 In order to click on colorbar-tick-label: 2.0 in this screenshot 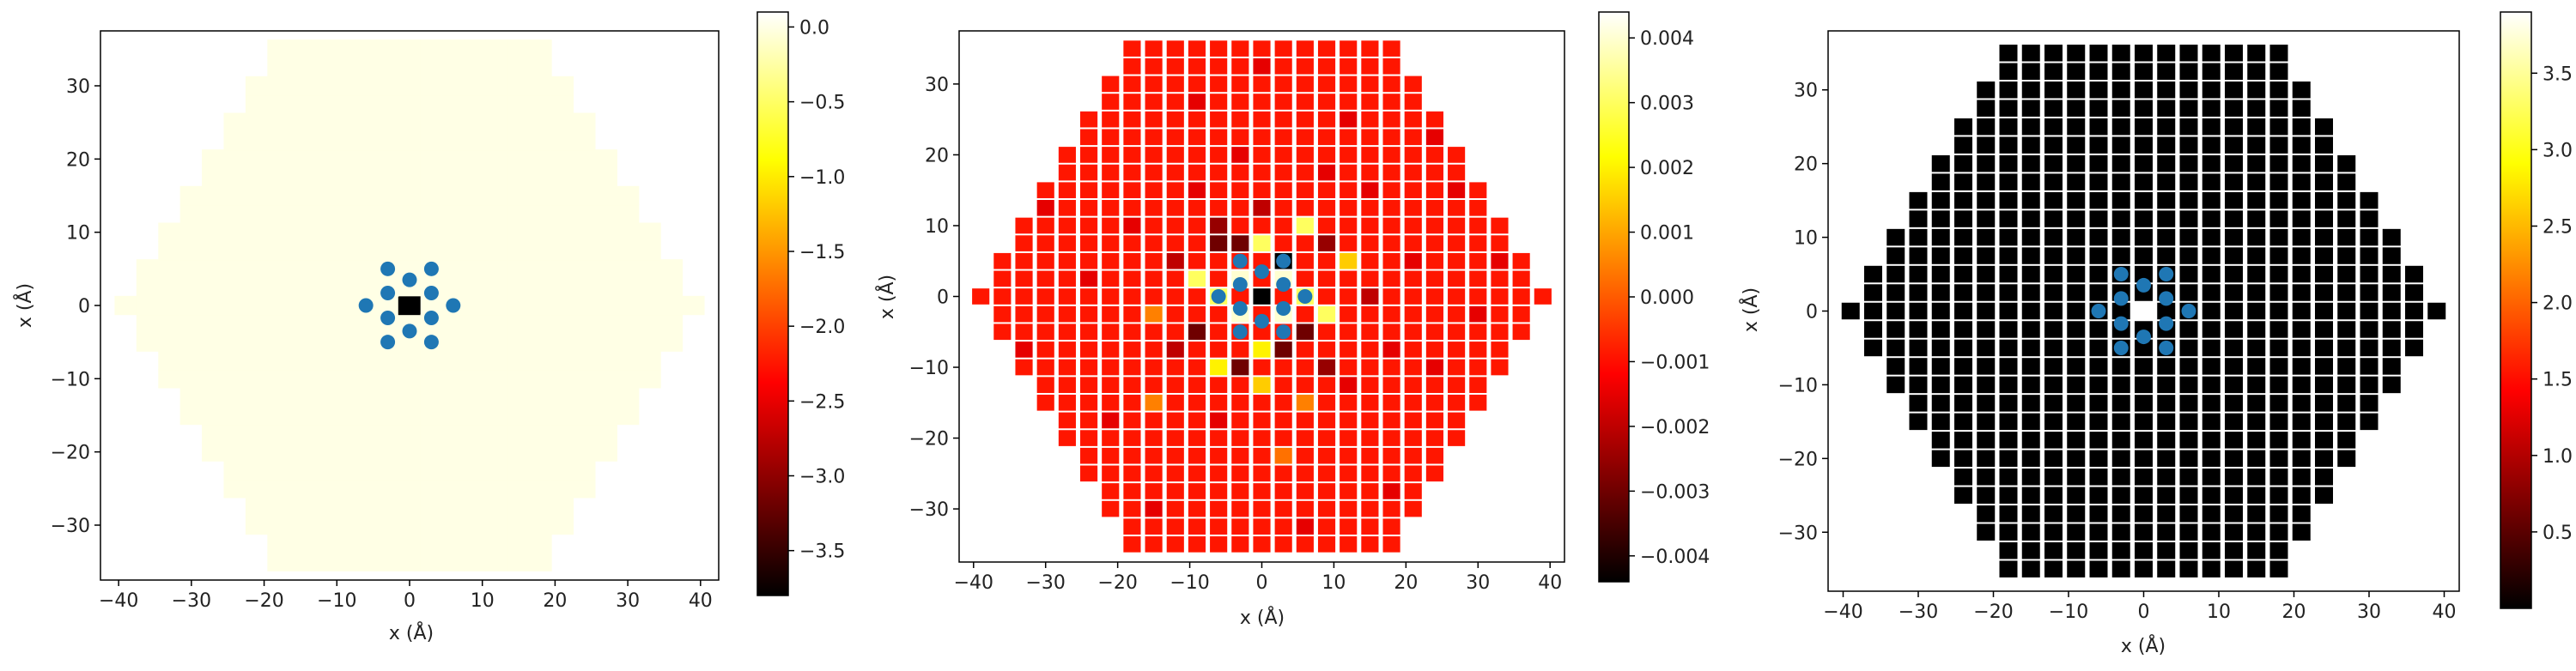, I will do `click(2558, 304)`.